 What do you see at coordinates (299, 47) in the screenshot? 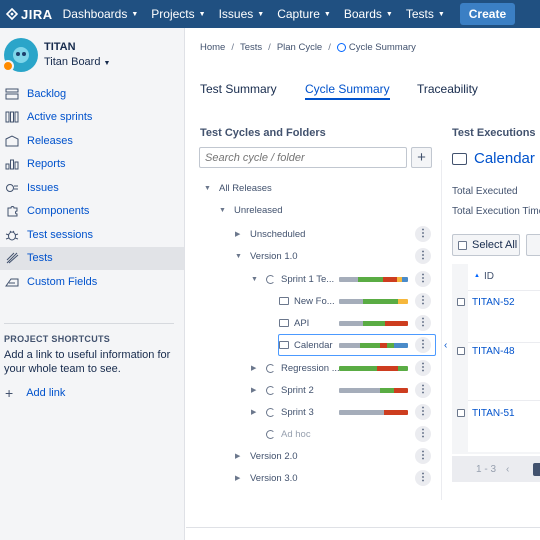
I see `breadcrumb-plan-cycle: Plan Cycle` at bounding box center [299, 47].